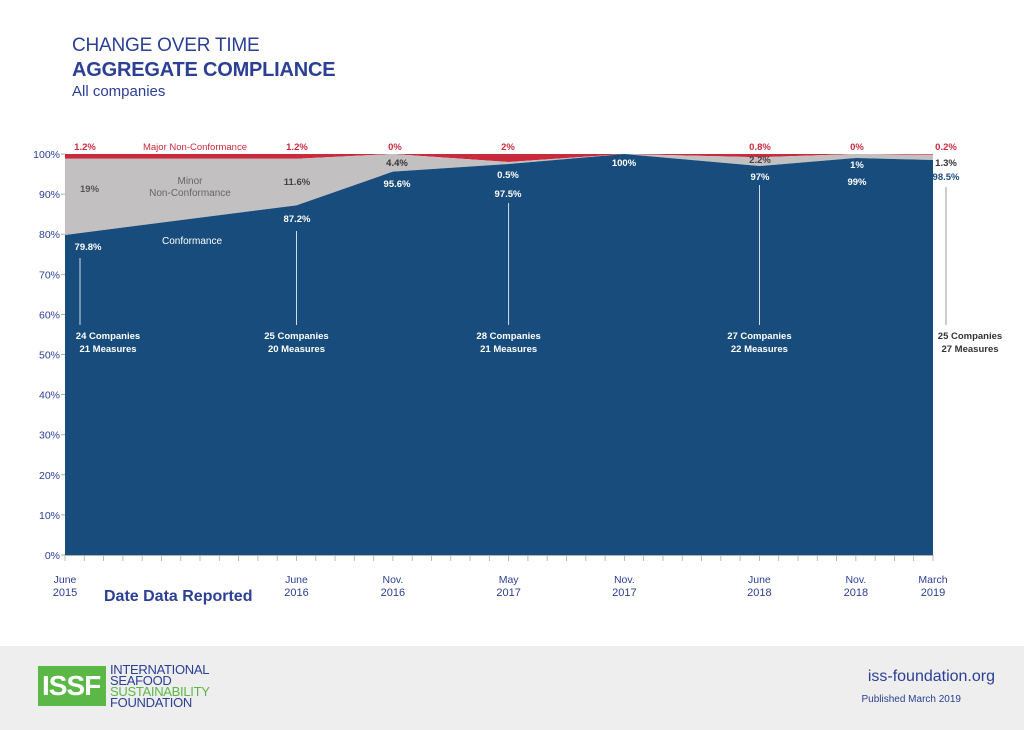 Image resolution: width=1024 pixels, height=730 pixels. What do you see at coordinates (499, 158) in the screenshot?
I see `major-nonconformance-area` at bounding box center [499, 158].